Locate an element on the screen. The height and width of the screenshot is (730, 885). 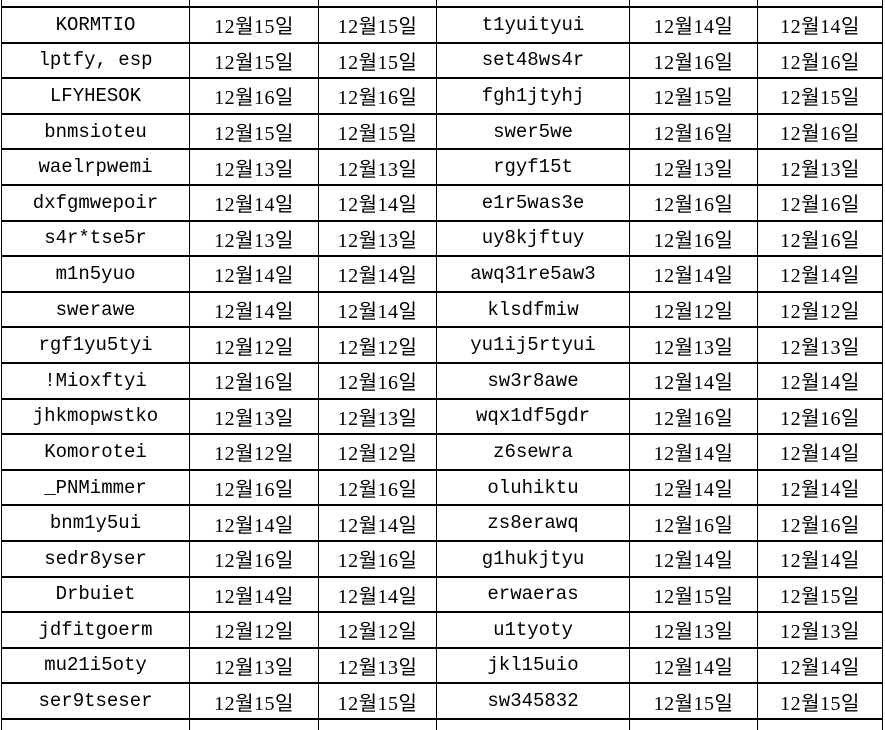
cell-name: Komorotei is located at coordinates (95, 452).